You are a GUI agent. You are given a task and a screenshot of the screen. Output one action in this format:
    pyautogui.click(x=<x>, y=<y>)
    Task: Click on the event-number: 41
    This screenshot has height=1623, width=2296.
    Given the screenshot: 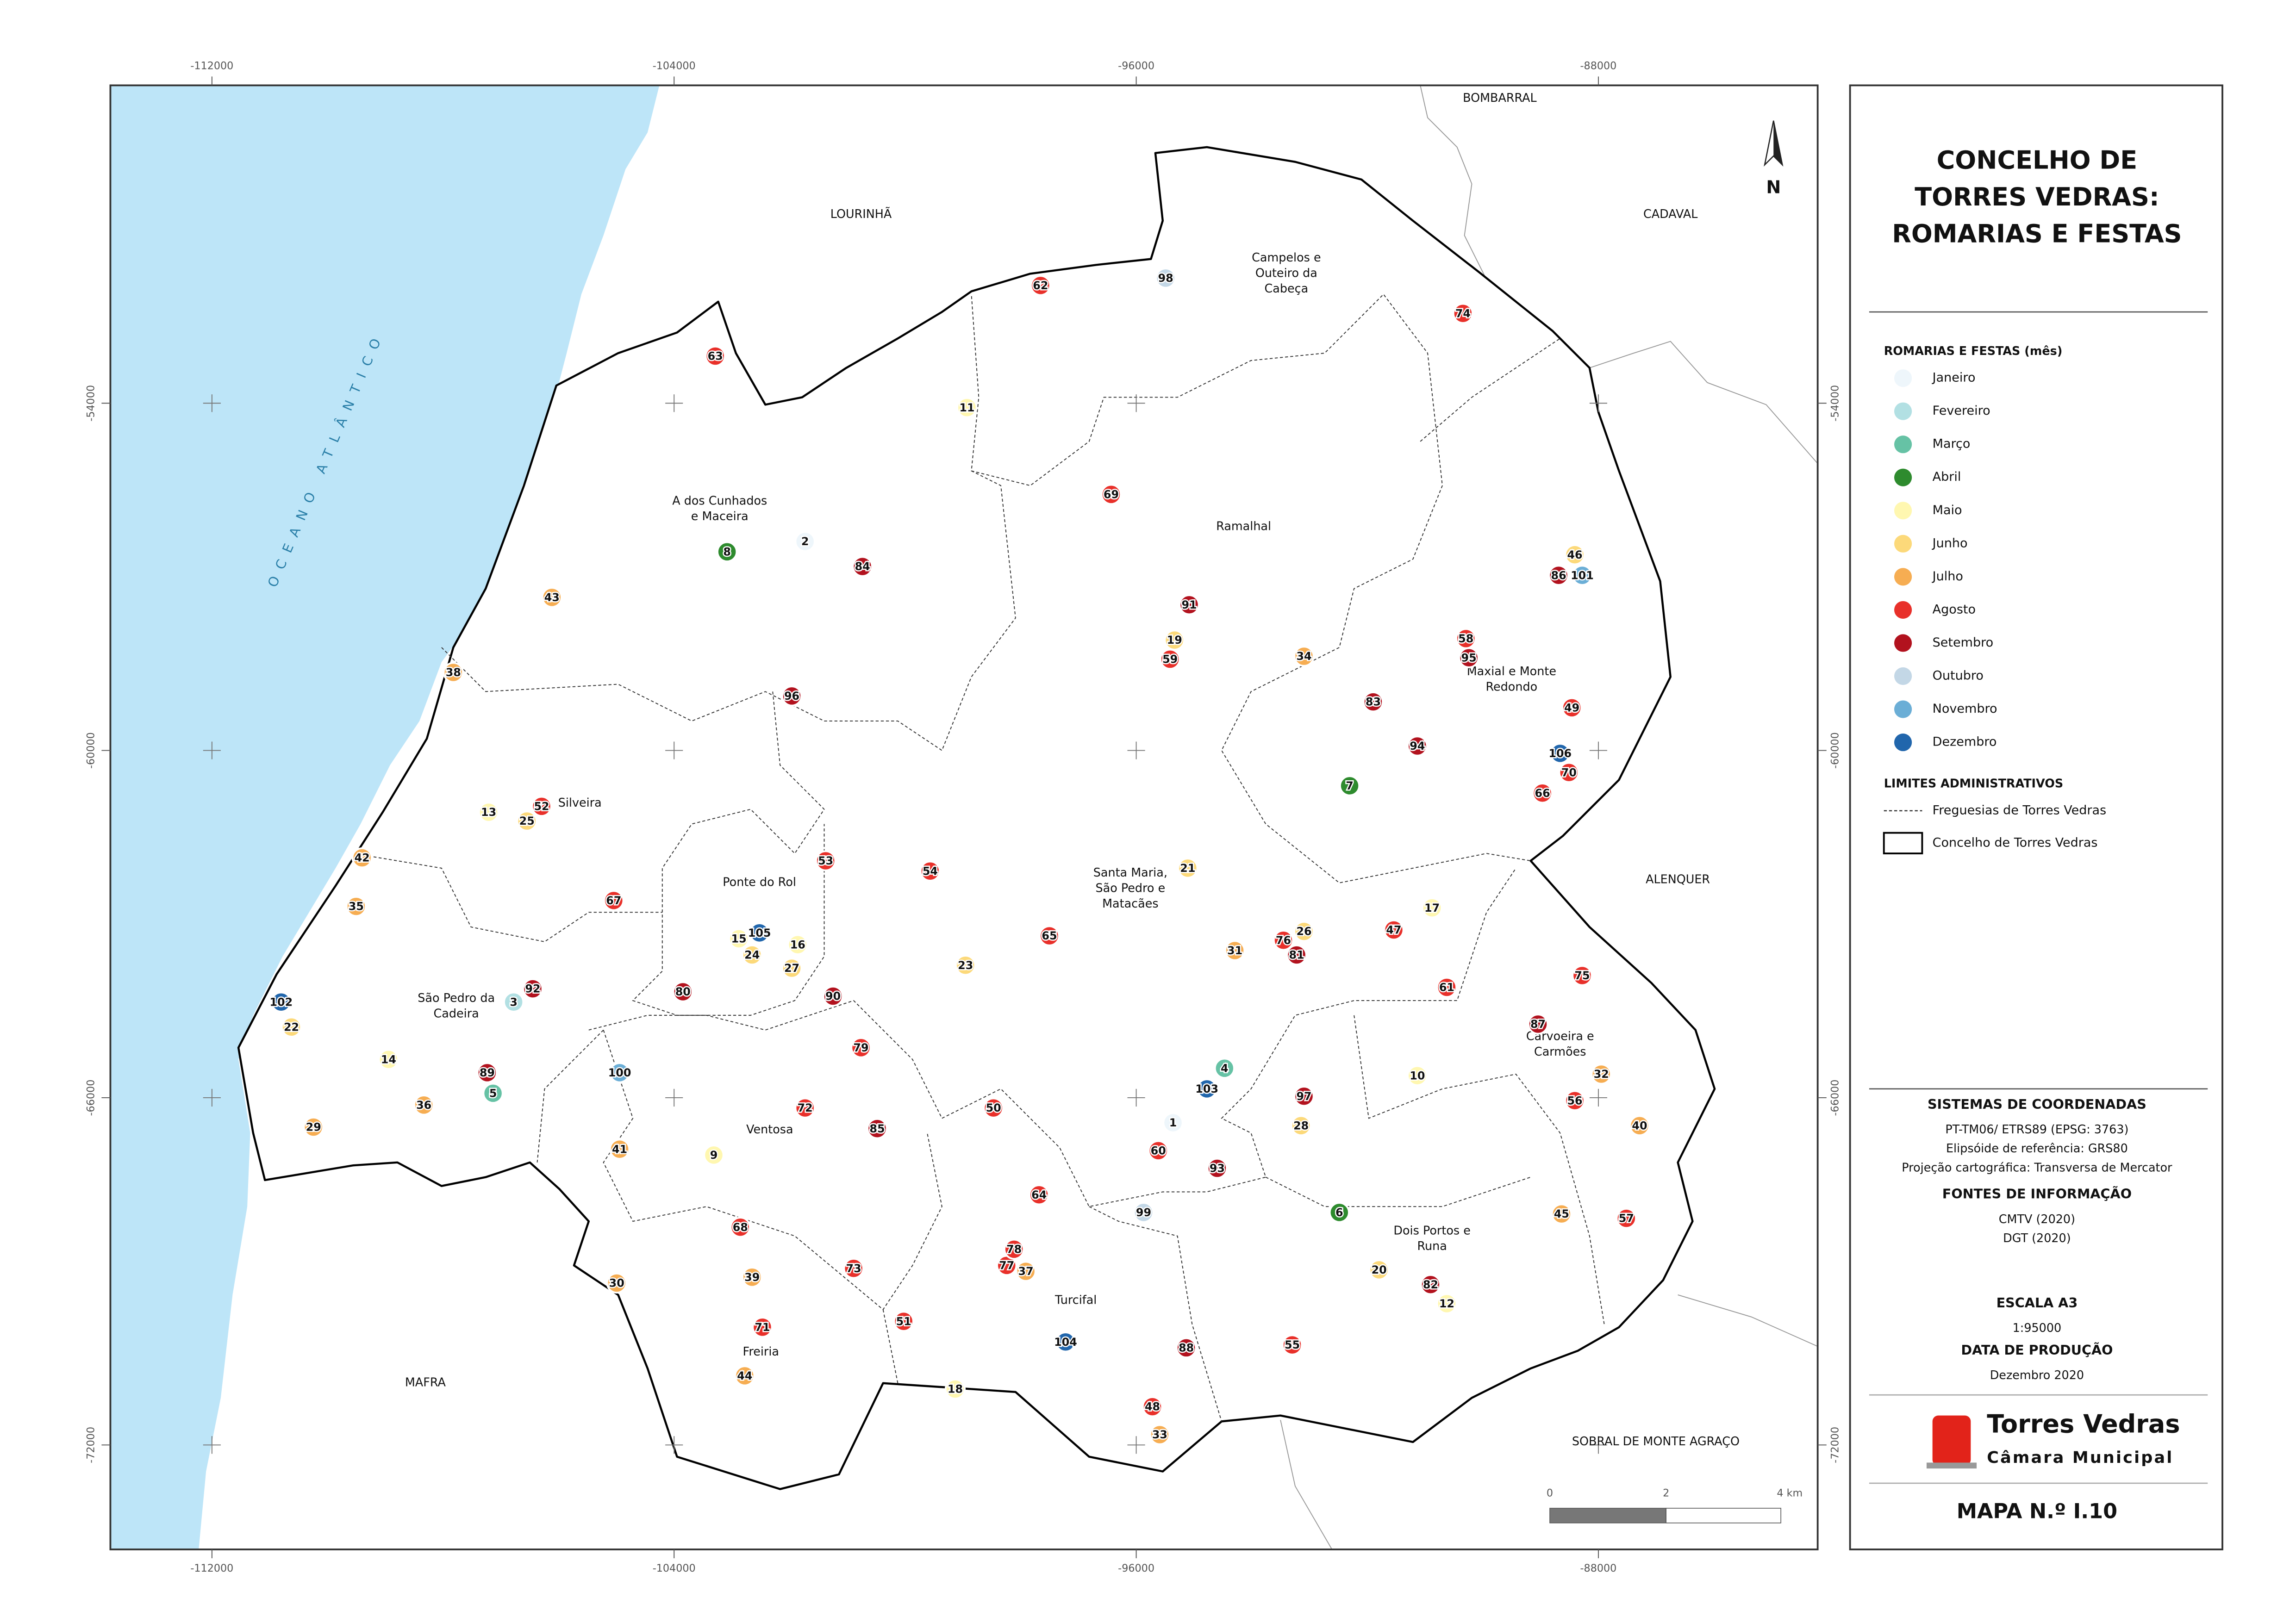 What is the action you would take?
    pyautogui.click(x=619, y=1149)
    